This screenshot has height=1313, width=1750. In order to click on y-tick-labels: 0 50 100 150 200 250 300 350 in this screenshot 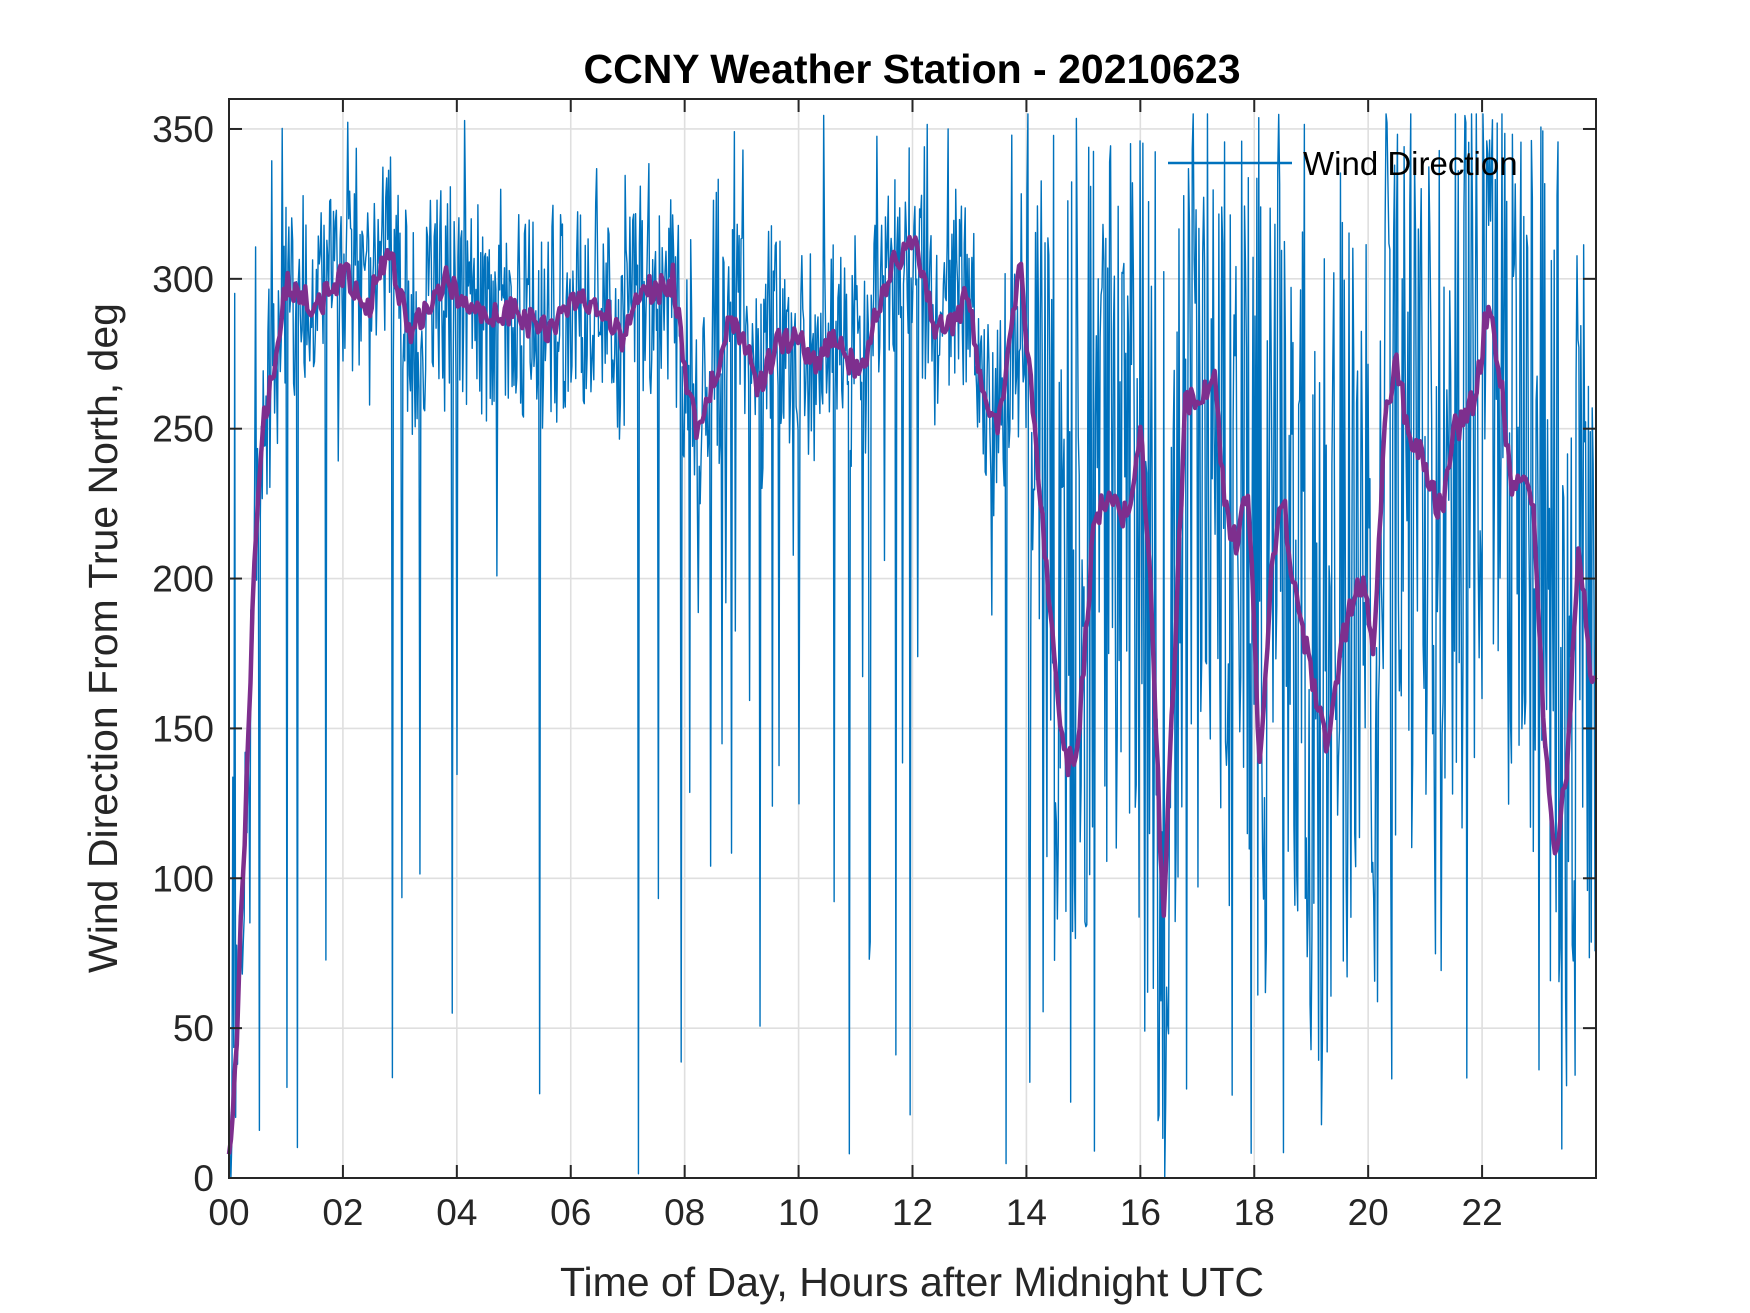, I will do `click(183, 654)`.